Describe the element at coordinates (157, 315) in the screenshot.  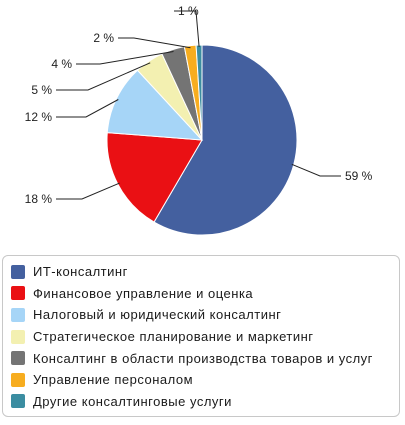
I see `legend-label: Налоговый и юридический консалтинг` at that location.